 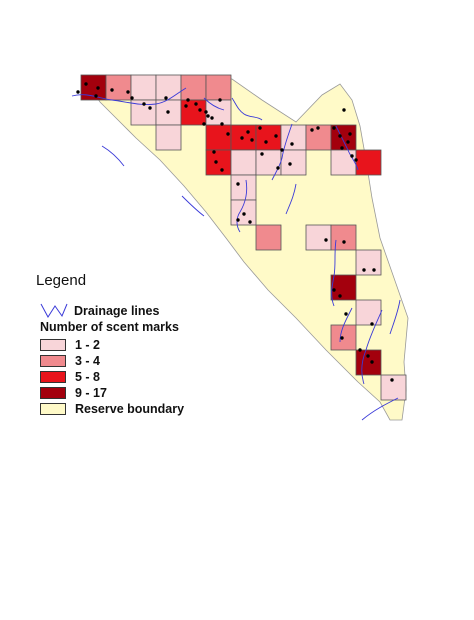 What do you see at coordinates (70, 345) in the screenshot?
I see `legend-class-1: 1 - 2` at bounding box center [70, 345].